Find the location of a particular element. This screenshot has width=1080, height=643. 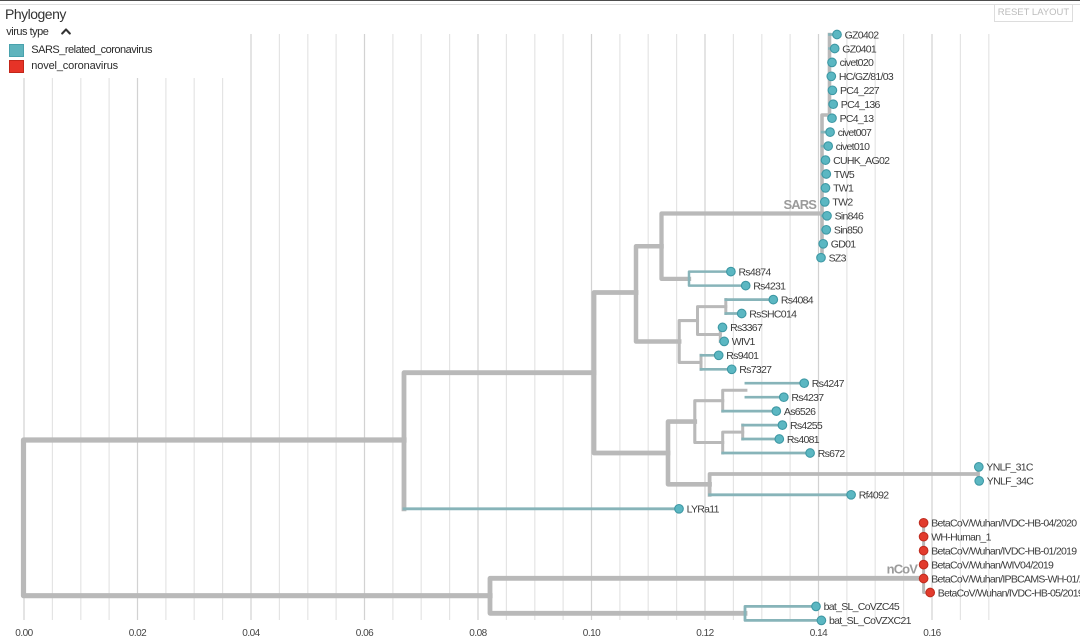

svg-text: Rs4255 is located at coordinates (806, 426).